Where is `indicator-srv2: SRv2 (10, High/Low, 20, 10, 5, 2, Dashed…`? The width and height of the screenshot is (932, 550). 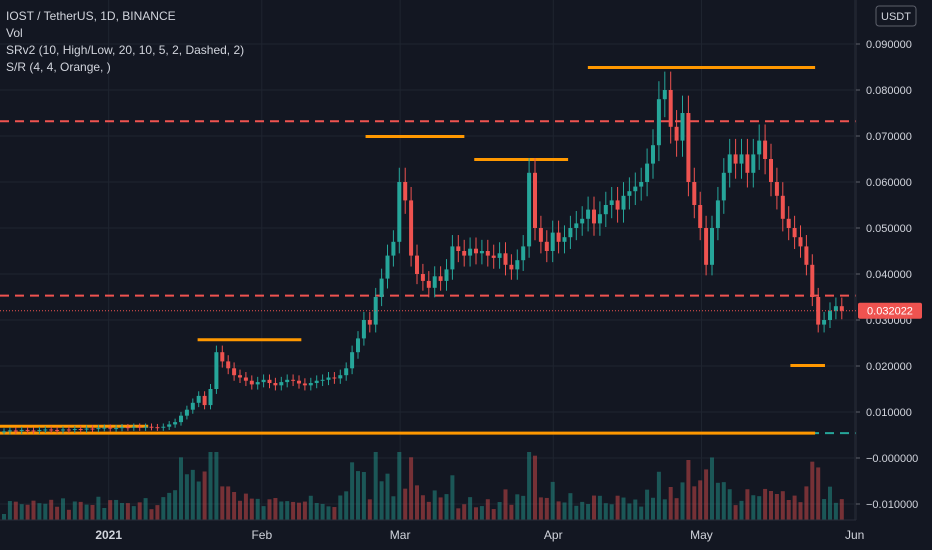
indicator-srv2: SRv2 (10, High/Low, 20, 10, 5, 2, Dashed… is located at coordinates (125, 50).